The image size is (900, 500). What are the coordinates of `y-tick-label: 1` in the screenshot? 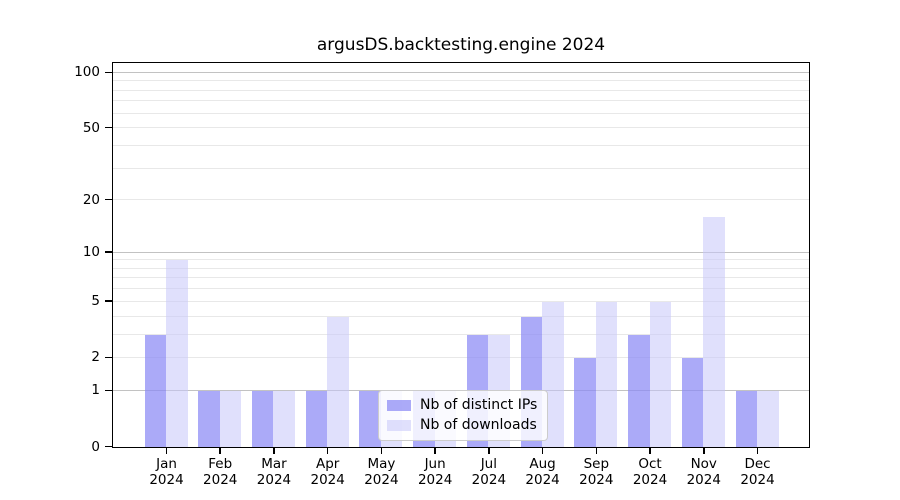 It's located at (95, 390).